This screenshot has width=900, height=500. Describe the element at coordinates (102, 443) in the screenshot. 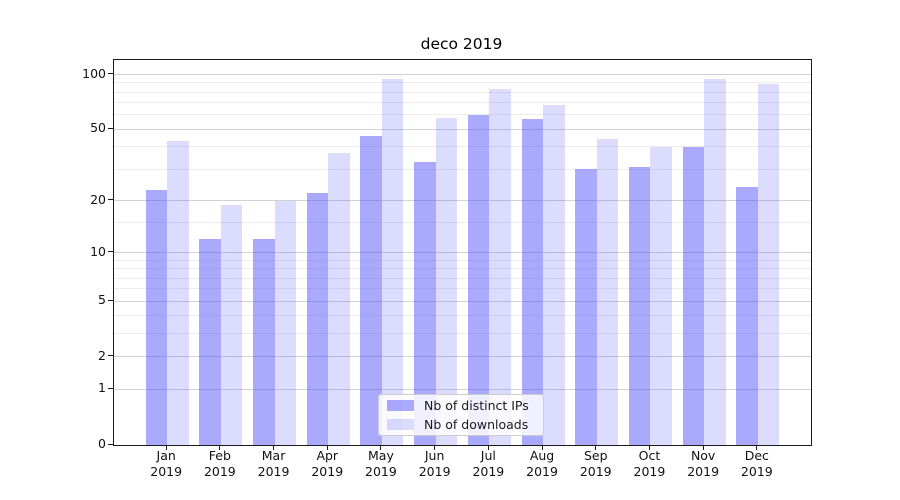

I see `y-tick-label: 0` at that location.